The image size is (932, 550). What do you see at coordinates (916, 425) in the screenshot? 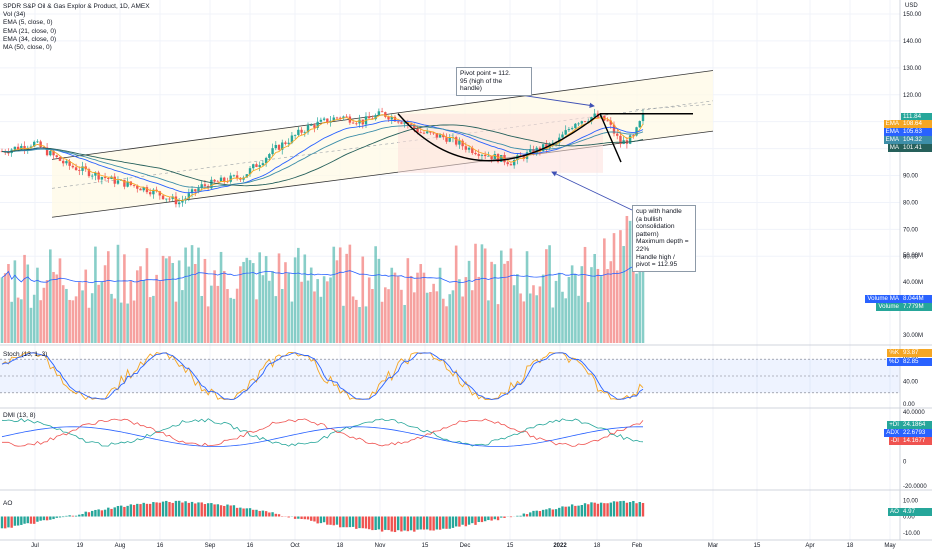
I see `dmi-label-value: 24.1864` at bounding box center [916, 425].